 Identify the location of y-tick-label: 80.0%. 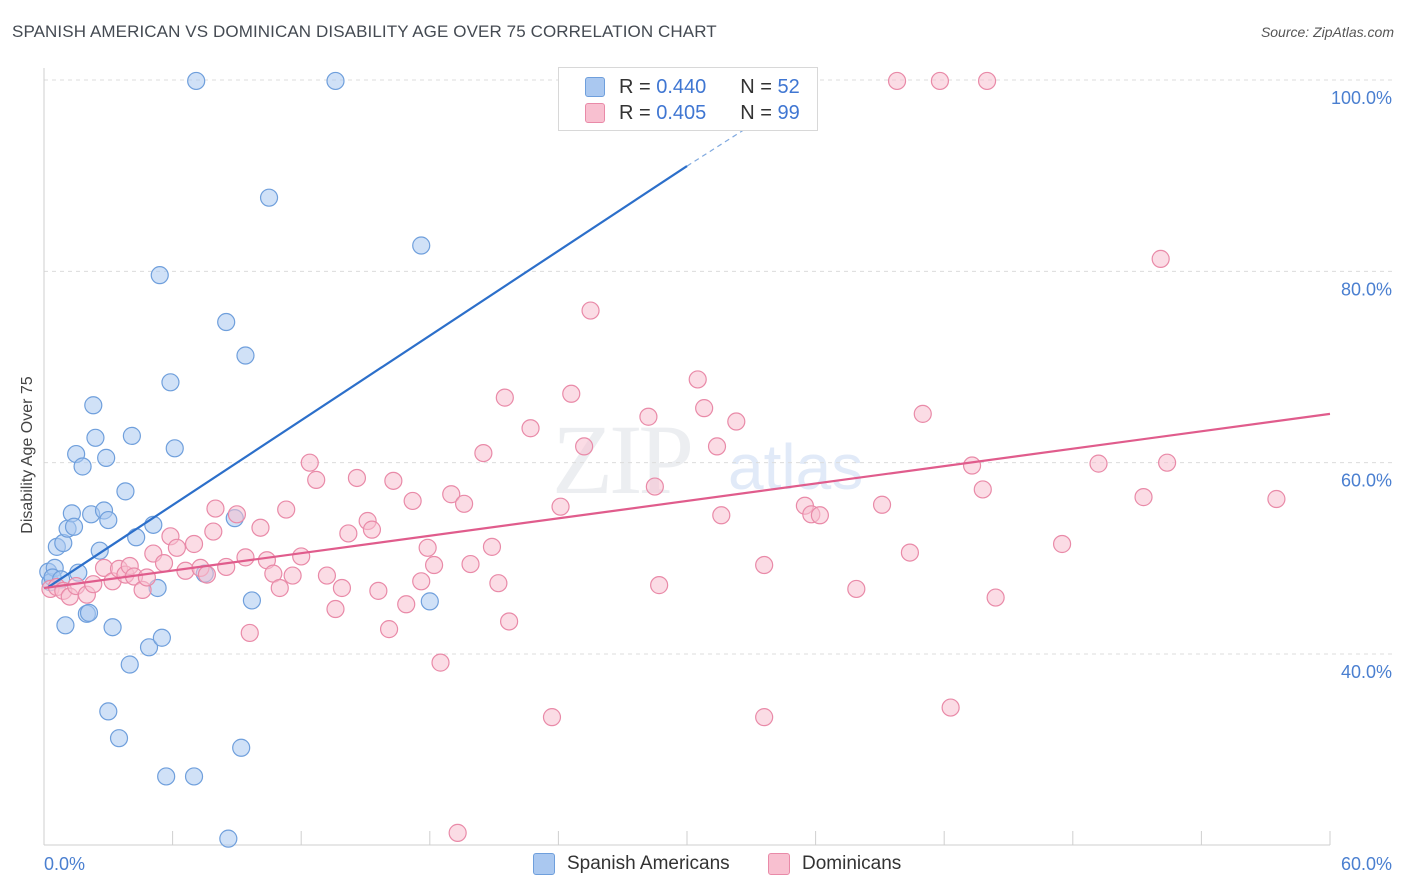
(1366, 289).